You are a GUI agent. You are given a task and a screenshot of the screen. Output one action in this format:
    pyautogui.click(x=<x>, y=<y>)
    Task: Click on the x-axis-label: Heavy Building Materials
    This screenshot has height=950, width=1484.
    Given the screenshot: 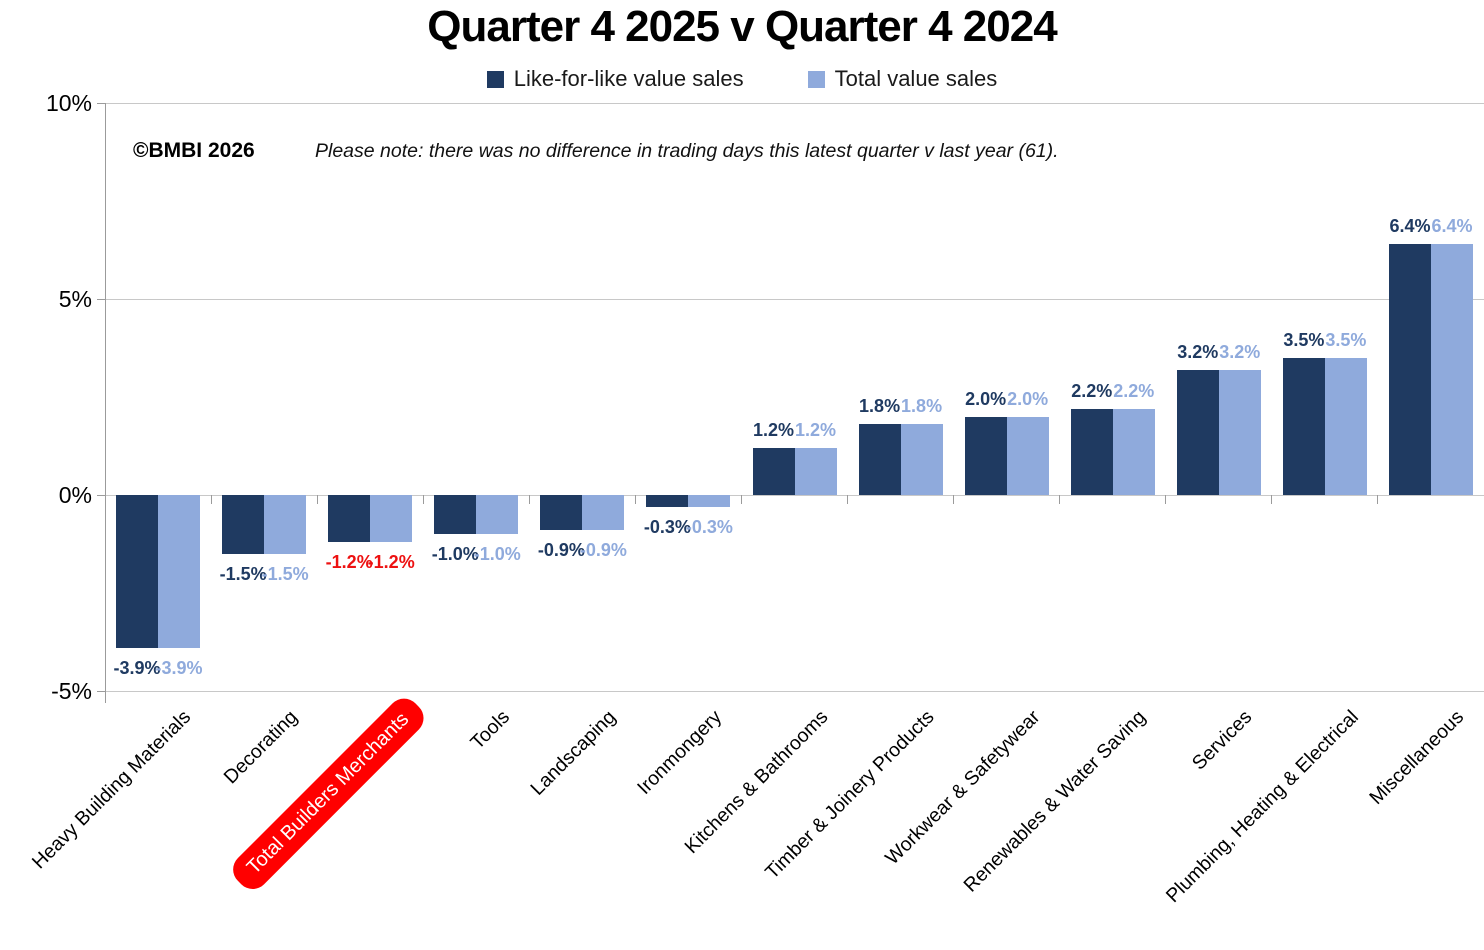 What is the action you would take?
    pyautogui.click(x=112, y=790)
    